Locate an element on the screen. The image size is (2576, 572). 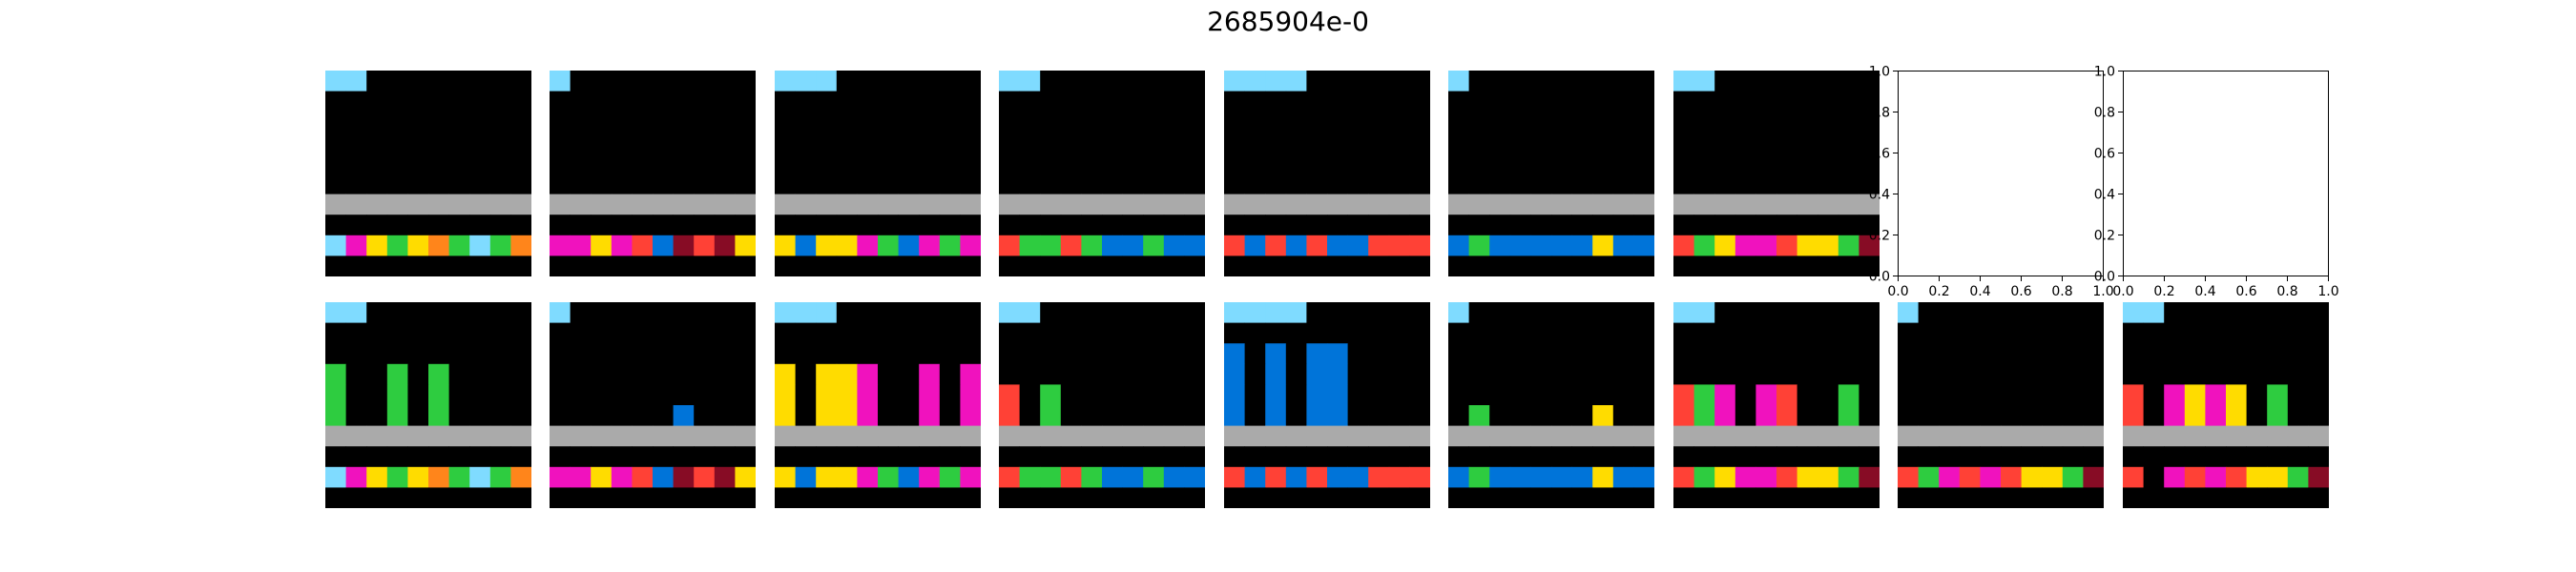
y-tick-label: 0.2 is located at coordinates (2104, 236).